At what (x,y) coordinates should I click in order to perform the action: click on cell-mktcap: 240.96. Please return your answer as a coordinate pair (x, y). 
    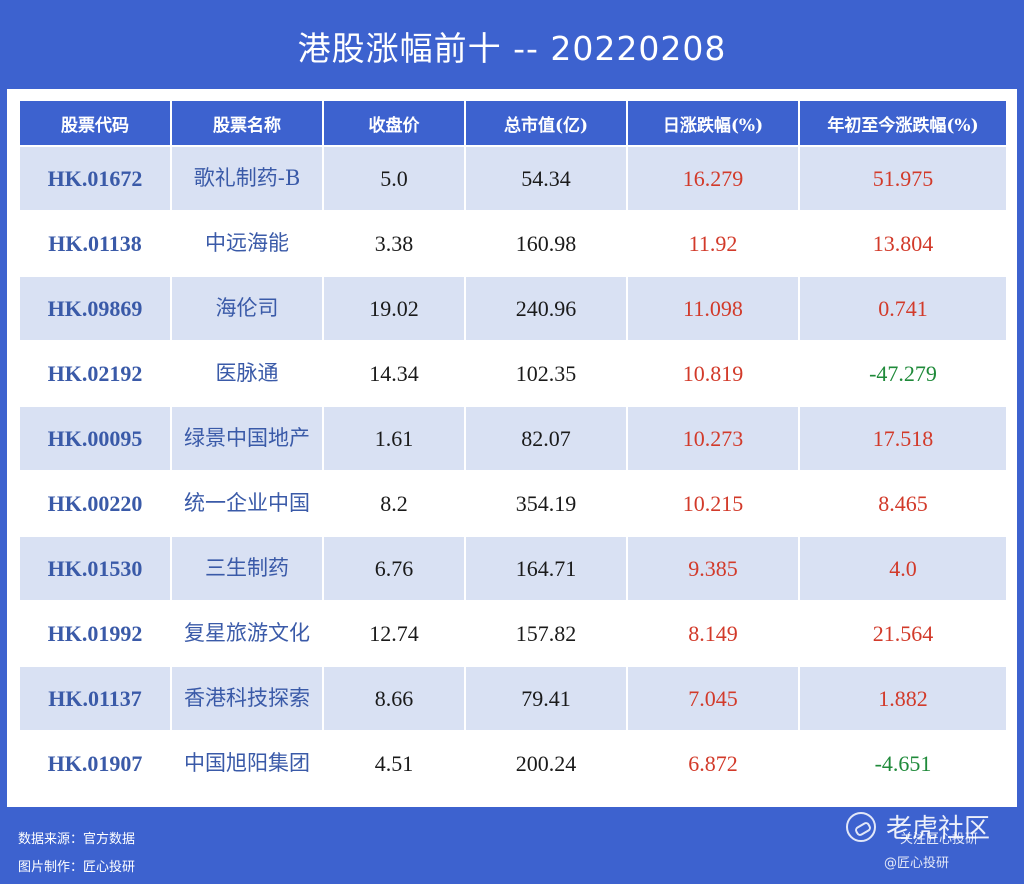
    Looking at the image, I should click on (546, 308).